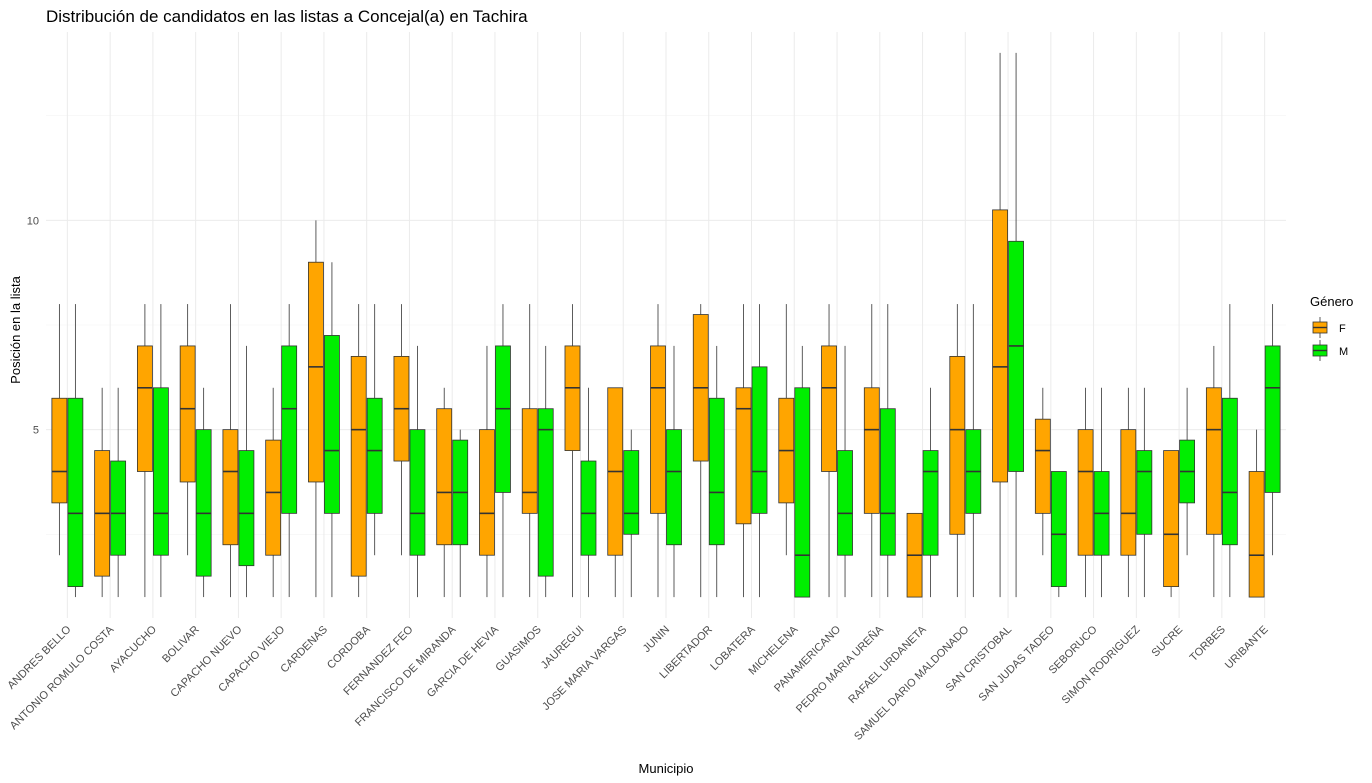 The image size is (1372, 783). Describe the element at coordinates (206, 661) in the screenshot. I see `x-tick-label: CAPACHO NUEVO` at that location.